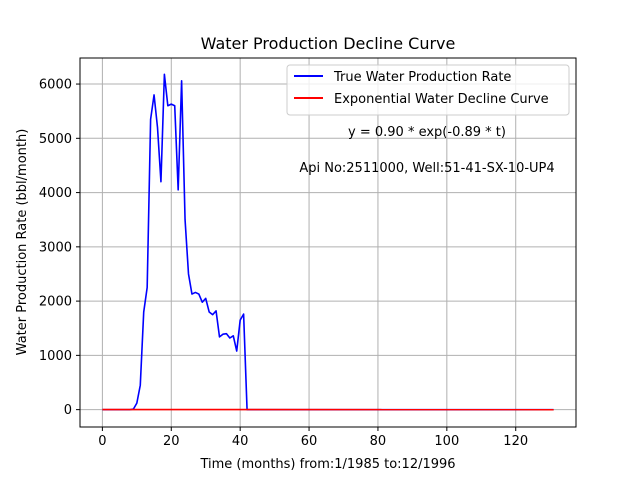  Describe the element at coordinates (55, 85) in the screenshot. I see `y-tick-label: 6000` at that location.